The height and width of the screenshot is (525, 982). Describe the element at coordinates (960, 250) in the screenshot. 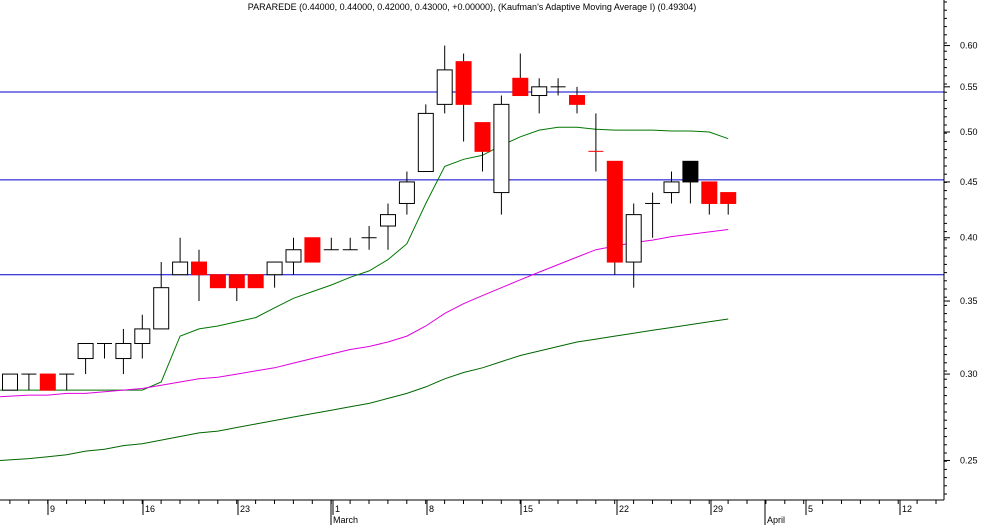

I see `y-axis: 0.60 0.55 0.50 0.45 0.40 0.35 0.30 0.25` at that location.